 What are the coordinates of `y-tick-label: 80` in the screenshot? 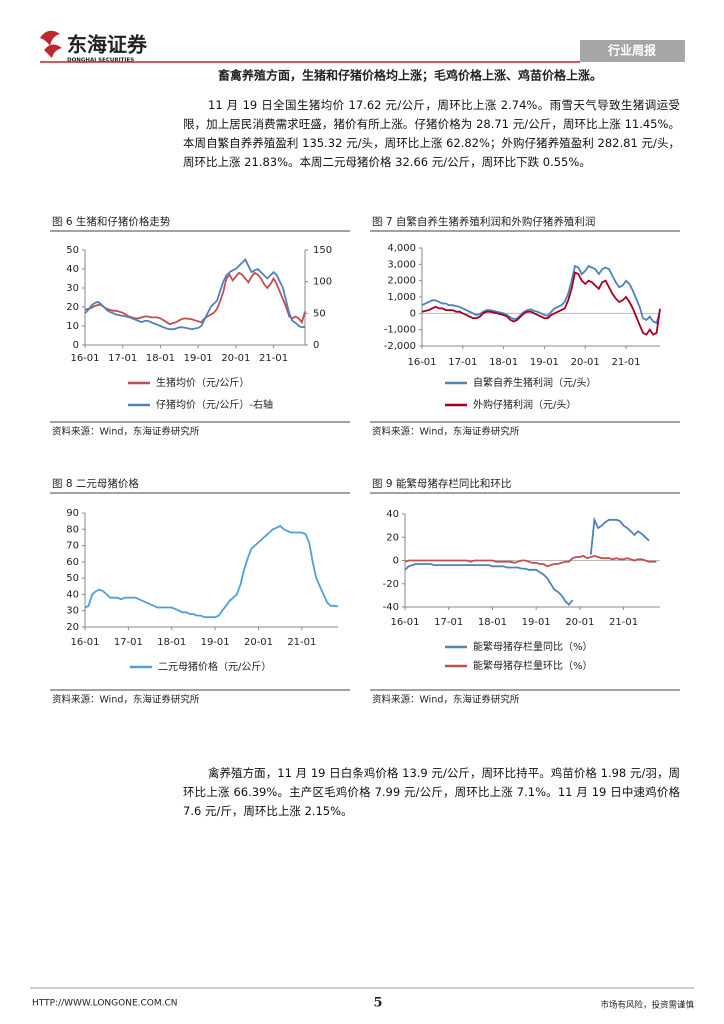 It's located at (72, 529).